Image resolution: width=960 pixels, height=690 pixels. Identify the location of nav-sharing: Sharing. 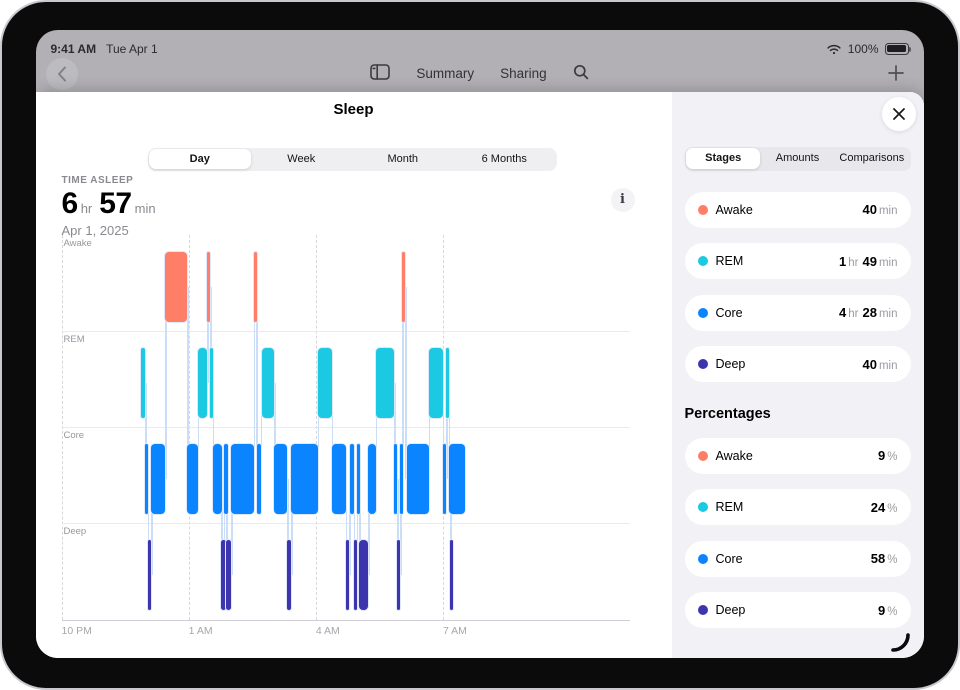
(523, 73).